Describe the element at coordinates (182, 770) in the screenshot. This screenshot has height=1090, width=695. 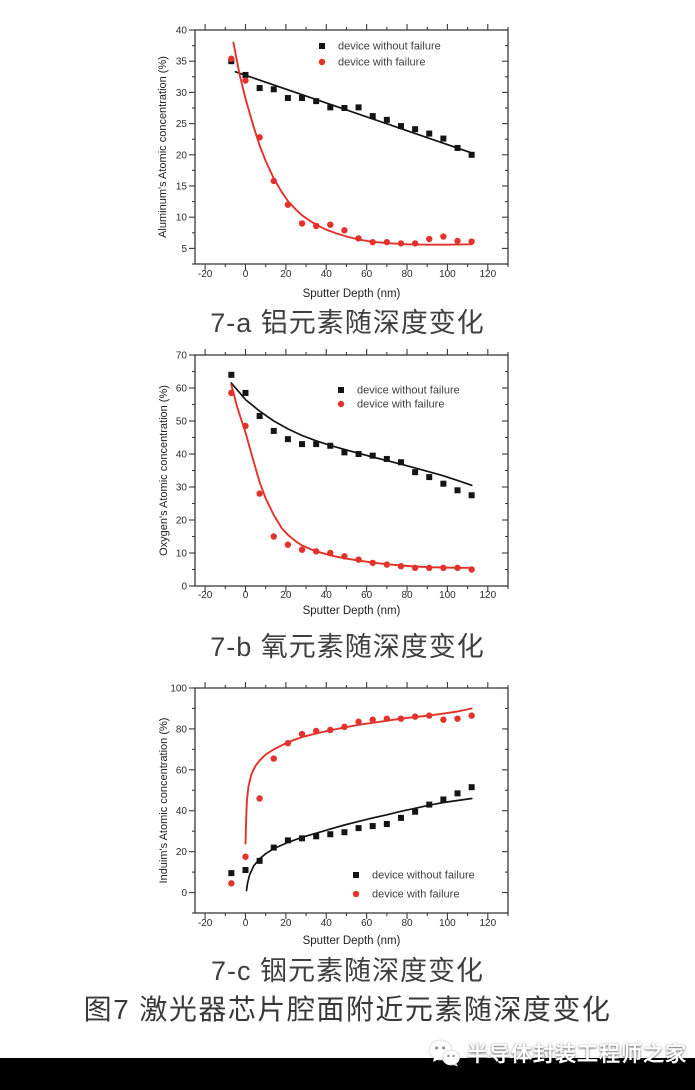
I see `y-tick-label: 60` at that location.